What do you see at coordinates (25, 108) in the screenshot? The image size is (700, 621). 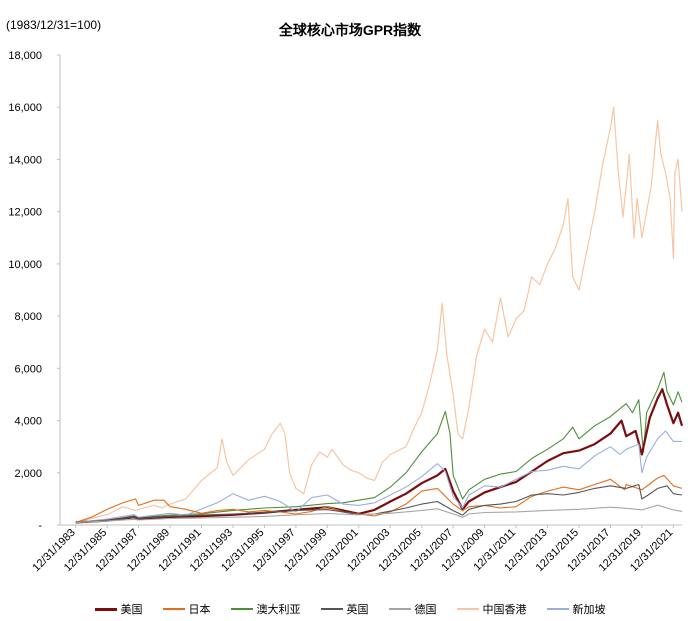 I see `y-tick-label: 16,000` at bounding box center [25, 108].